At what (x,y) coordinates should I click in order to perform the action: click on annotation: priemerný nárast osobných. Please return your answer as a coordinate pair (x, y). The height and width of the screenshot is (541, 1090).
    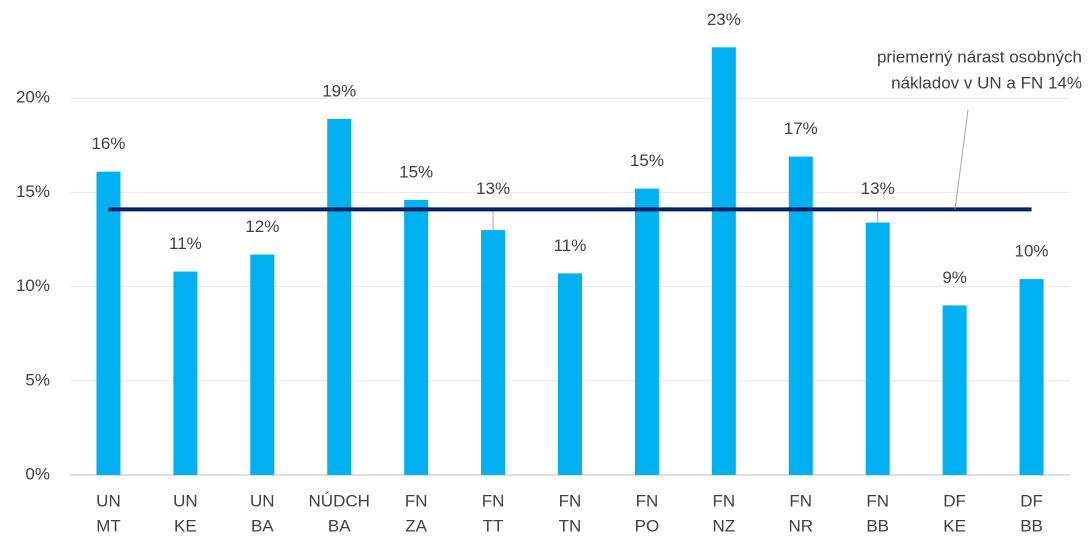
    Looking at the image, I should click on (979, 56).